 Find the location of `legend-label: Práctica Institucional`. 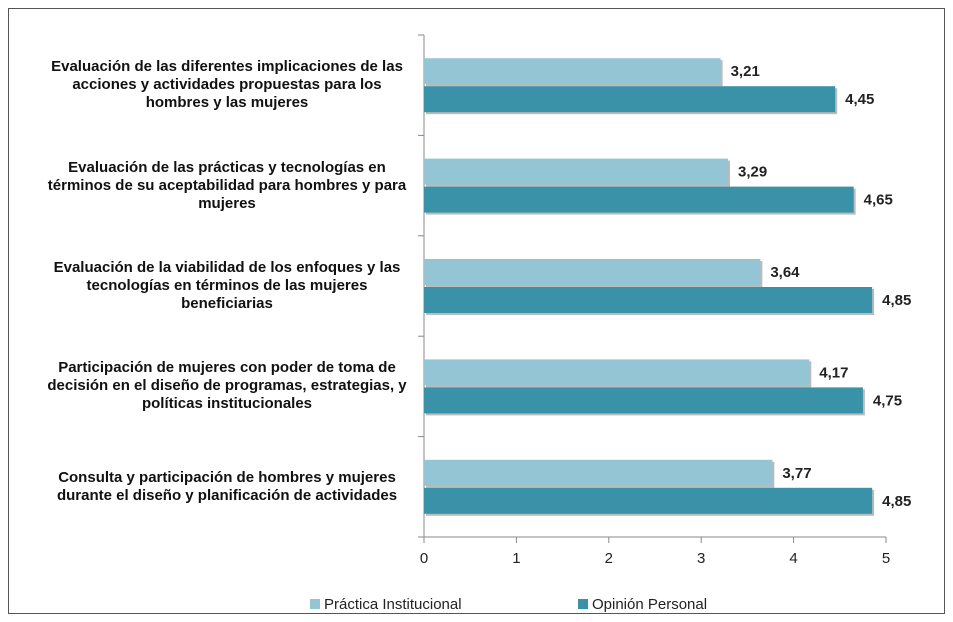

legend-label: Práctica Institucional is located at coordinates (393, 604).